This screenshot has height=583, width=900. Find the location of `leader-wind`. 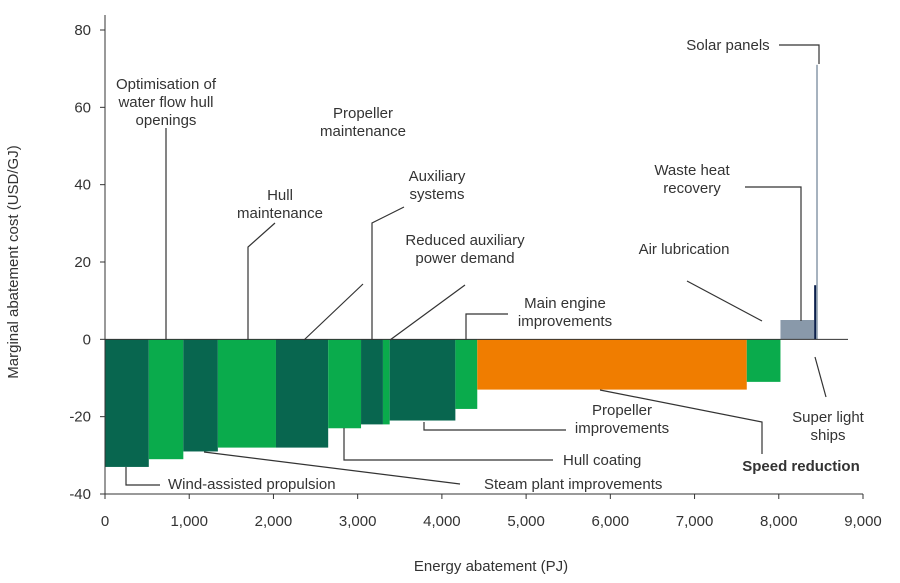

leader-wind is located at coordinates (142, 476).